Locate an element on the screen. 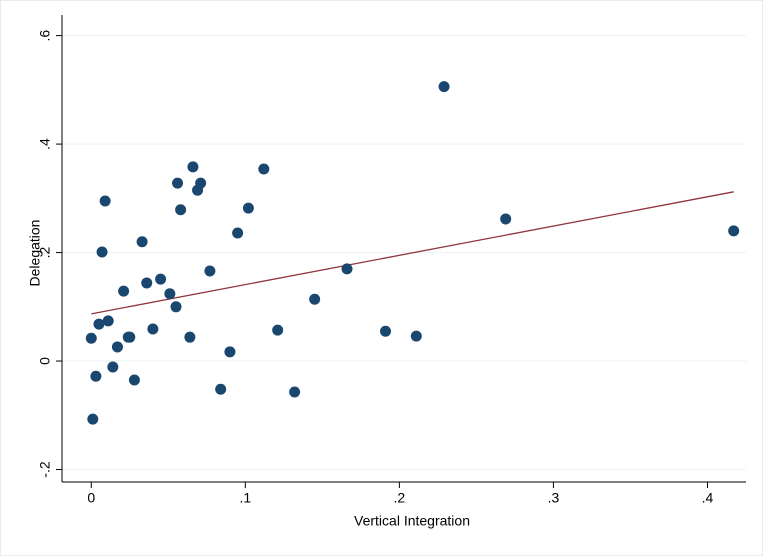  x-tick-label: .3 is located at coordinates (554, 498).